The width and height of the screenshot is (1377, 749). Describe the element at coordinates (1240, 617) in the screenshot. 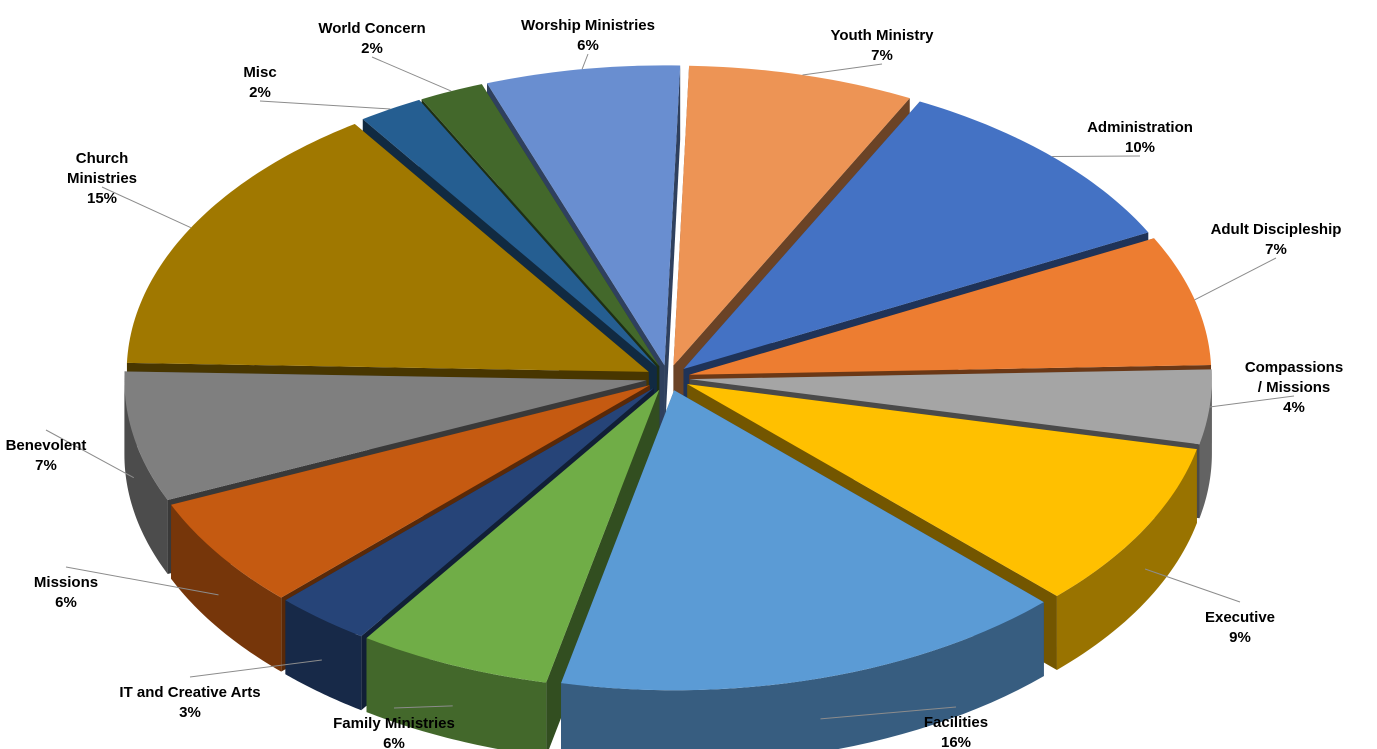

I see `slice-name: Executive` at that location.